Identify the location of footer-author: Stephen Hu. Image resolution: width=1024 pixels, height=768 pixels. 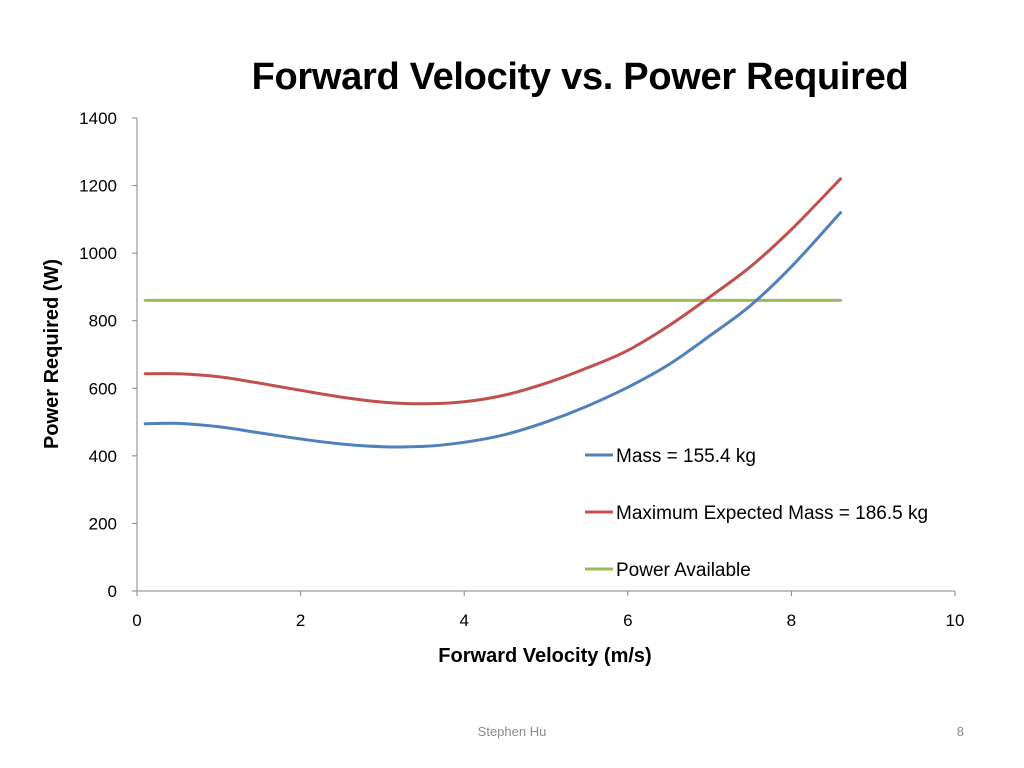
(512, 731).